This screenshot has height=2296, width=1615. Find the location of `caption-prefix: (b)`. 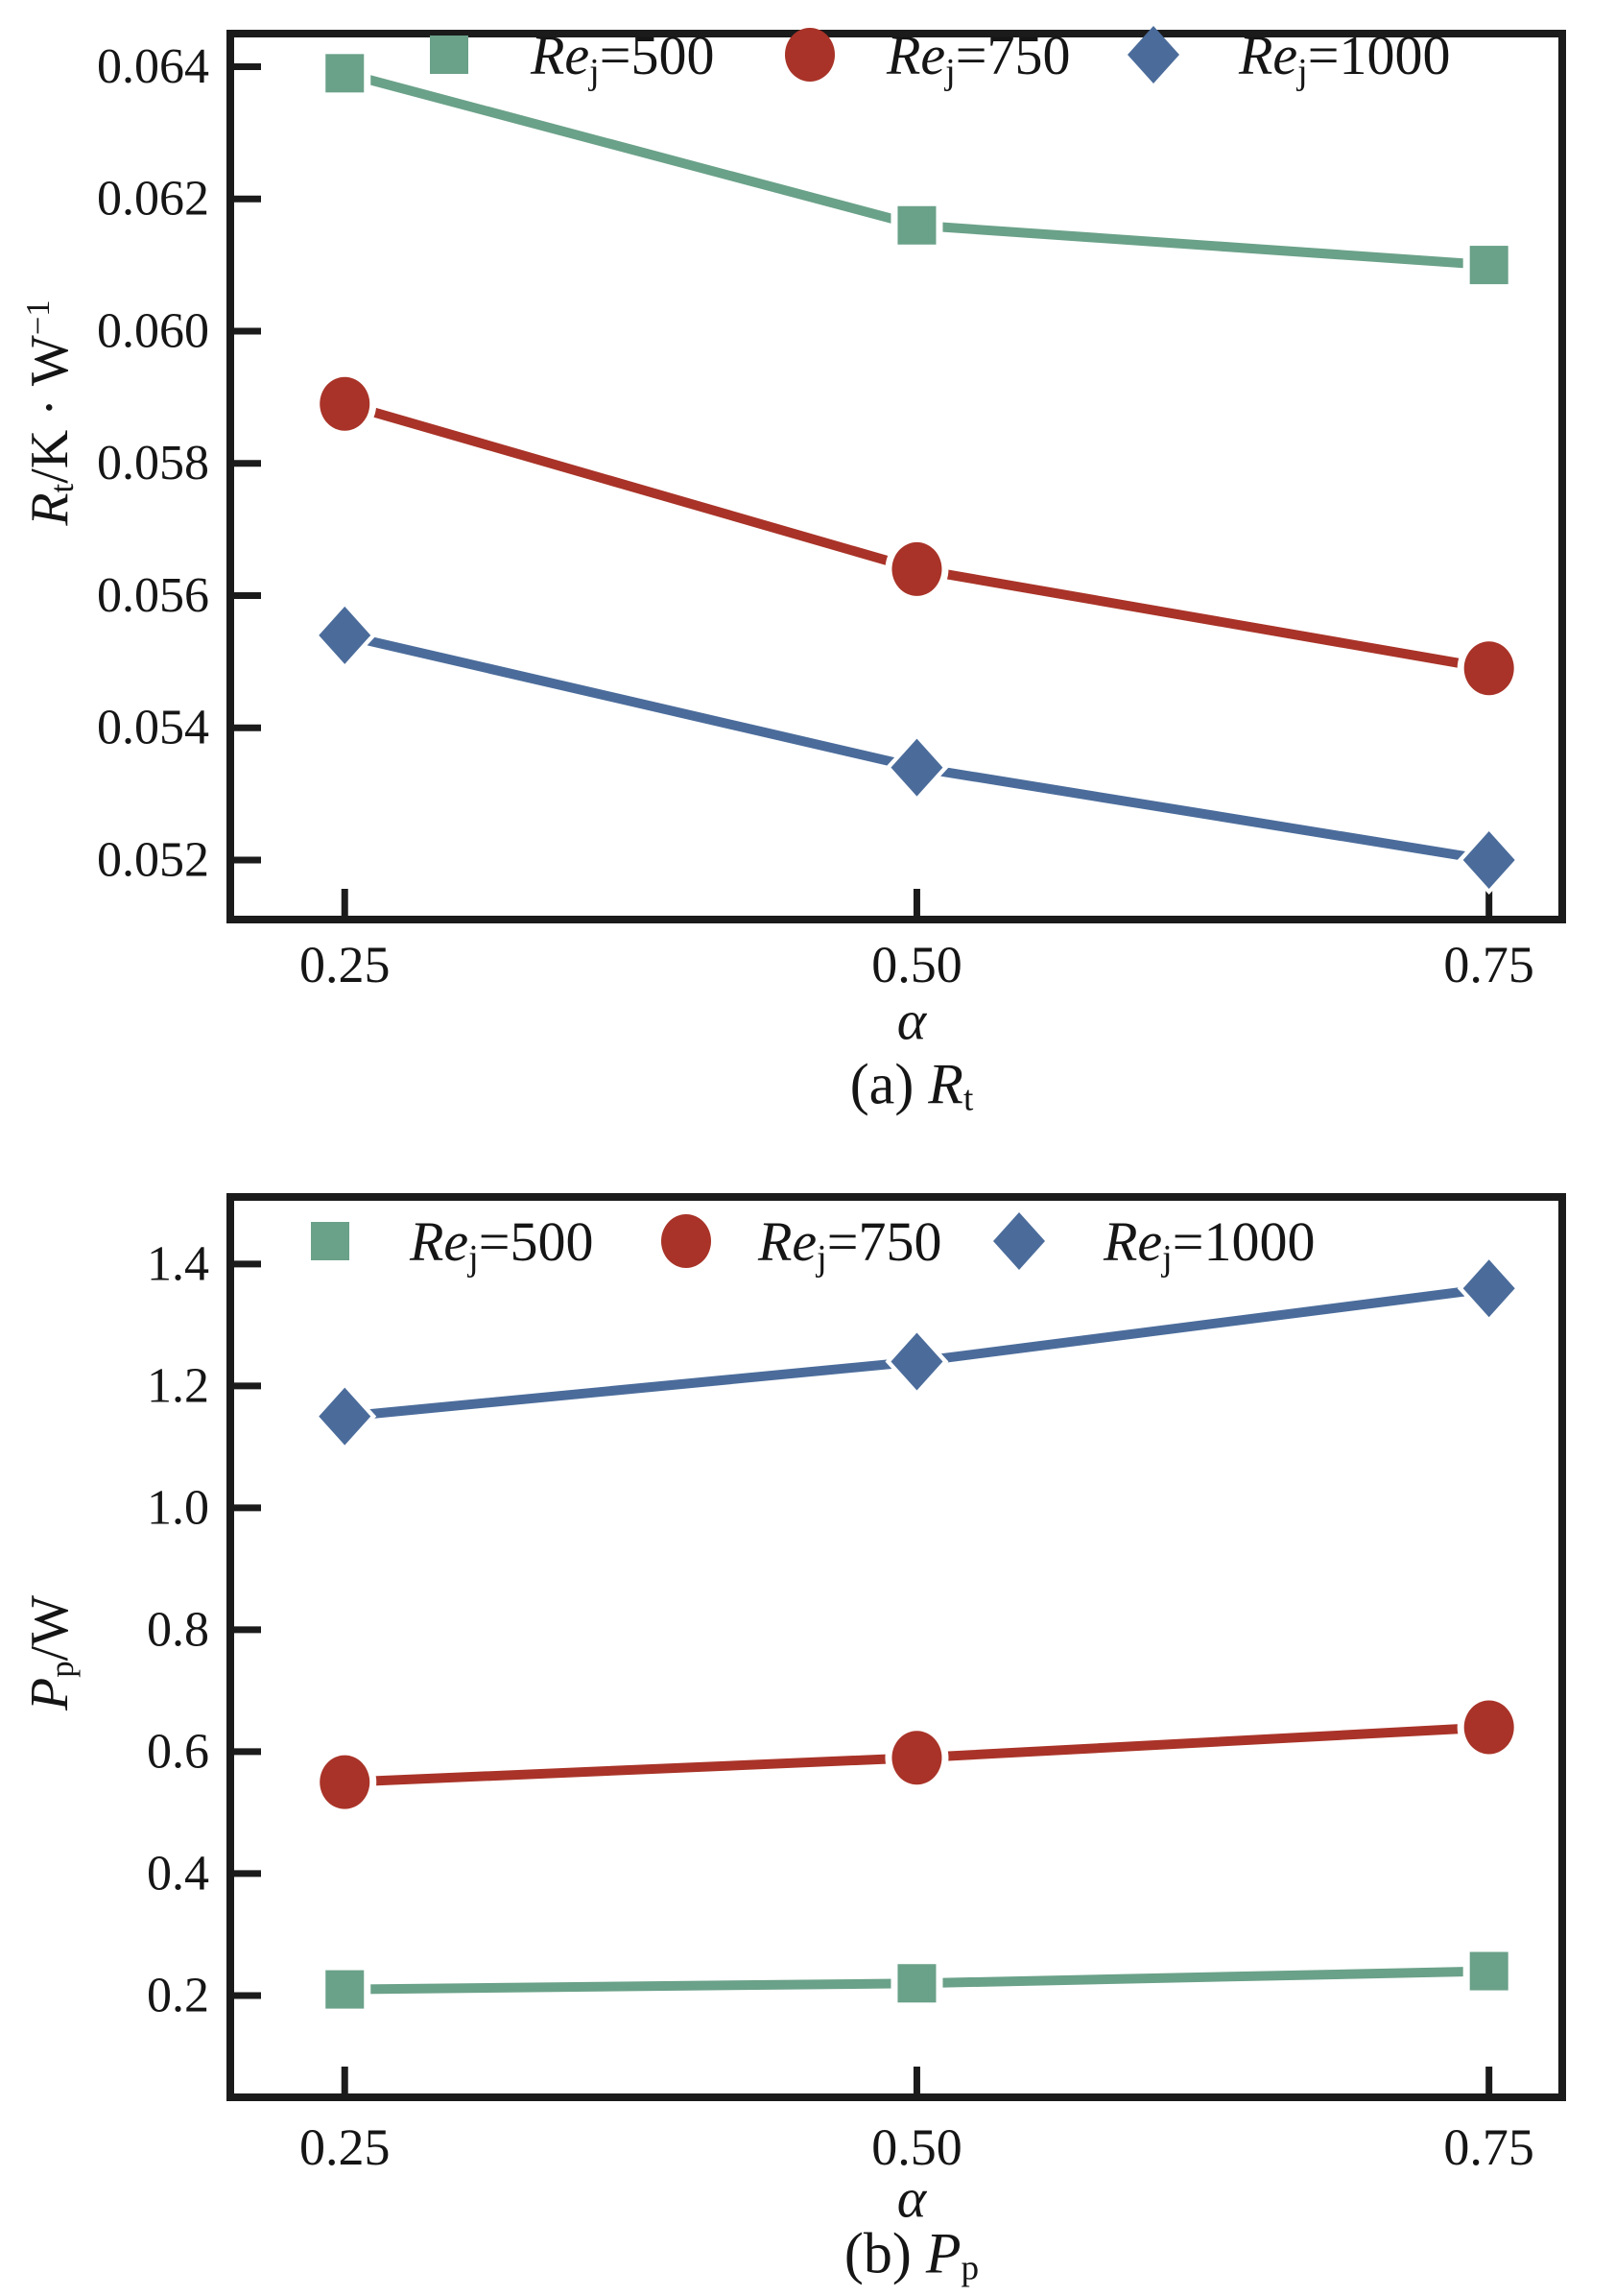

caption-prefix: (b) is located at coordinates (884, 2253).